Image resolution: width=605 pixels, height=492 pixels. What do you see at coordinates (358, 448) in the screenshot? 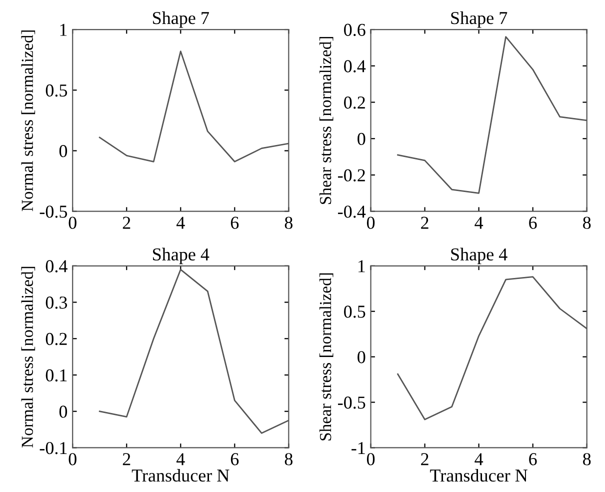
I see `y-tick-label: -1` at bounding box center [358, 448].